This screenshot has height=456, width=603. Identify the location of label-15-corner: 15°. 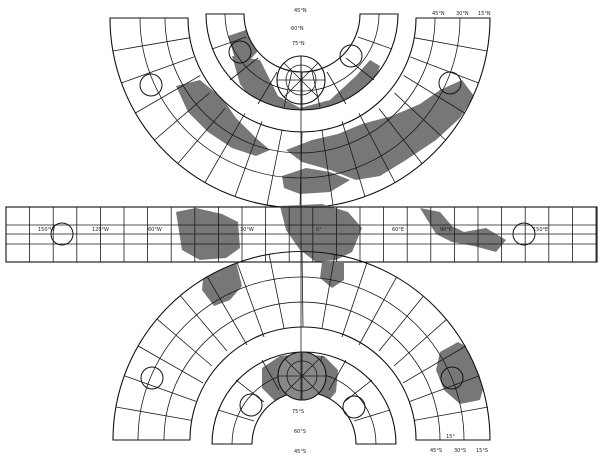
(450, 437).